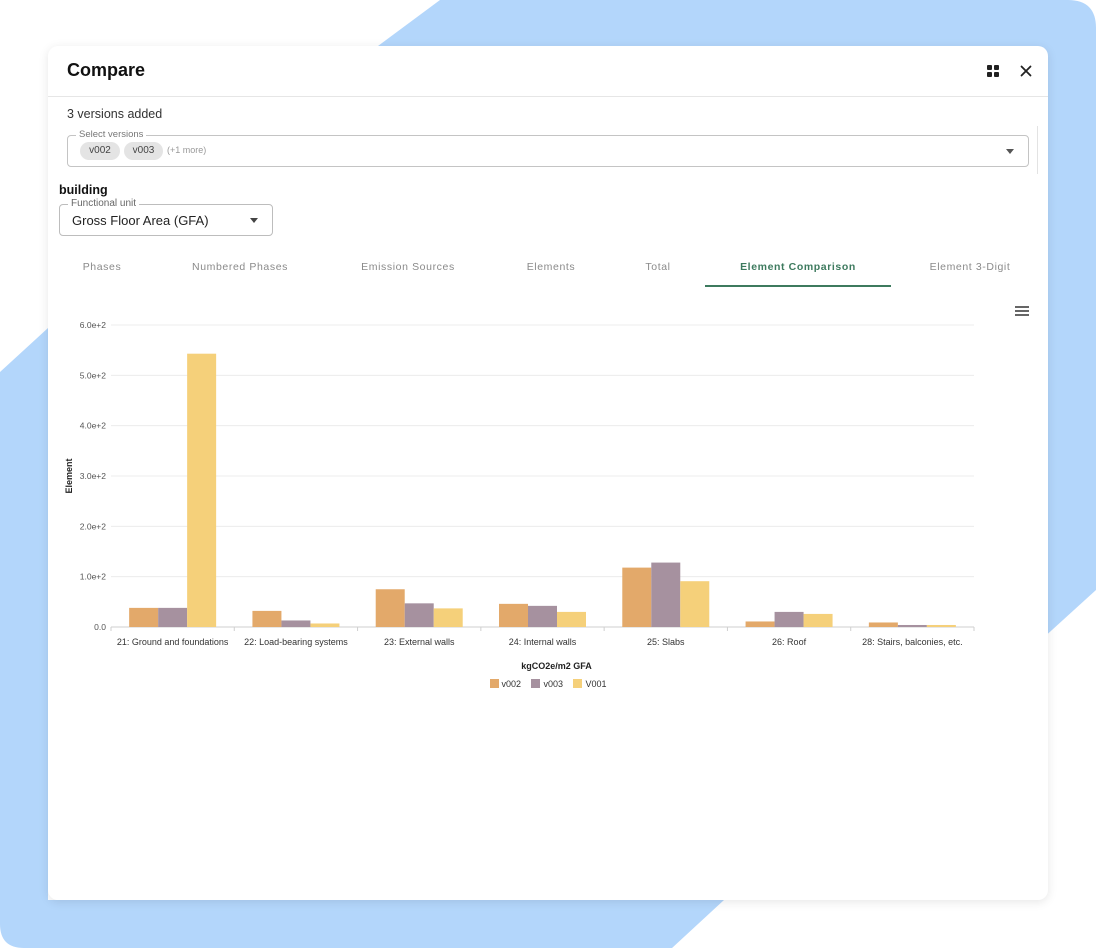  I want to click on functional-unit-value: Gross Floor Area (GFA), so click(140, 220).